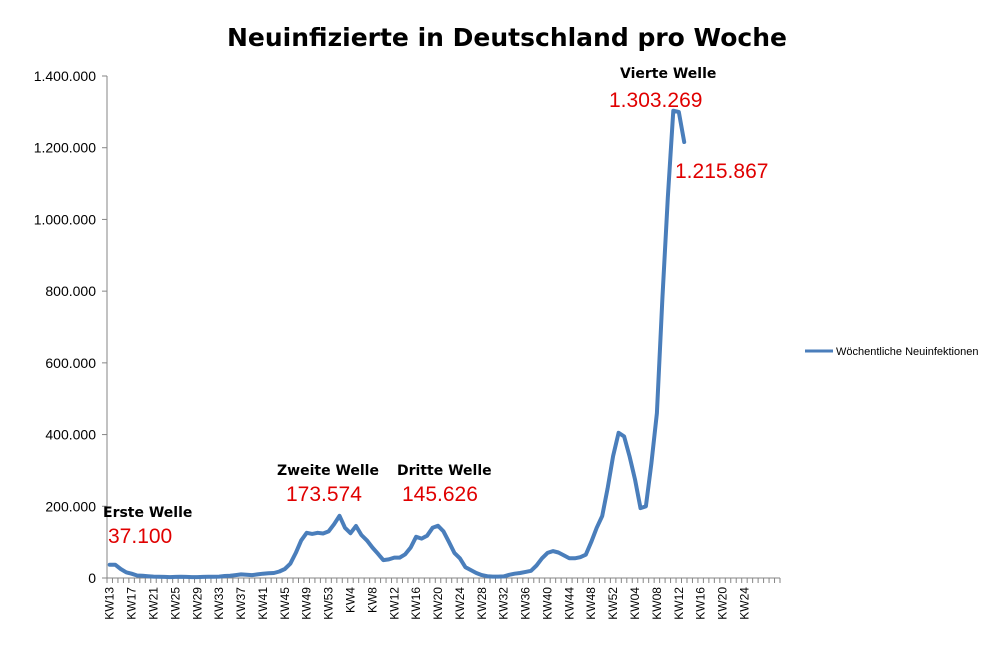 The height and width of the screenshot is (651, 1007). Describe the element at coordinates (350, 600) in the screenshot. I see `x-tick-label: KW4` at that location.